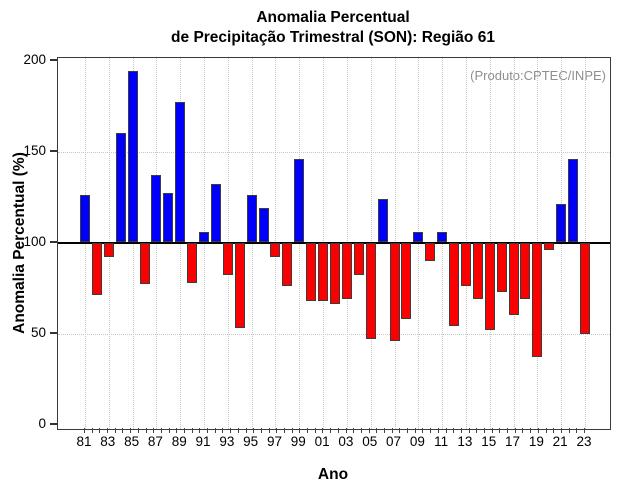 This screenshot has height=500, width=640. What do you see at coordinates (203, 441) in the screenshot?
I see `x-axis-label: 91` at bounding box center [203, 441].